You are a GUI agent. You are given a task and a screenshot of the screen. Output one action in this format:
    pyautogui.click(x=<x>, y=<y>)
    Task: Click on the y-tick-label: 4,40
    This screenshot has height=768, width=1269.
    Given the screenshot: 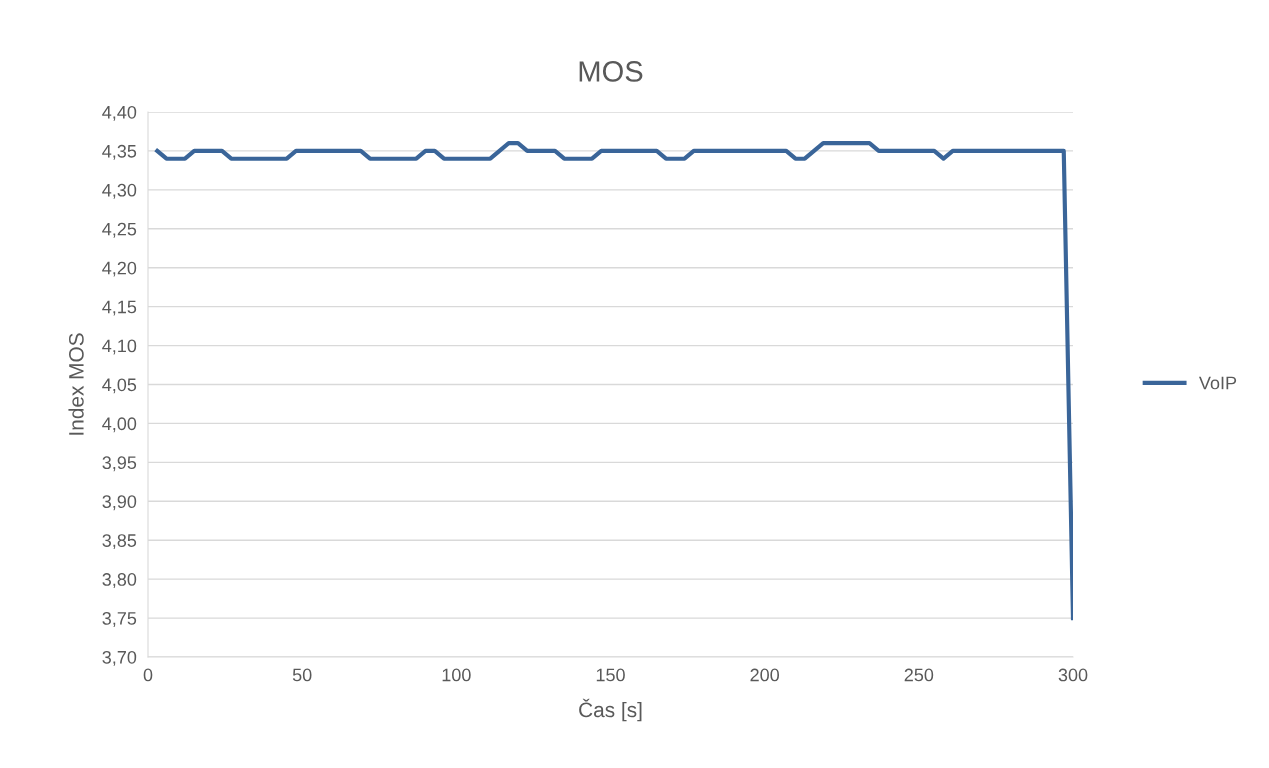 What is the action you would take?
    pyautogui.click(x=119, y=113)
    